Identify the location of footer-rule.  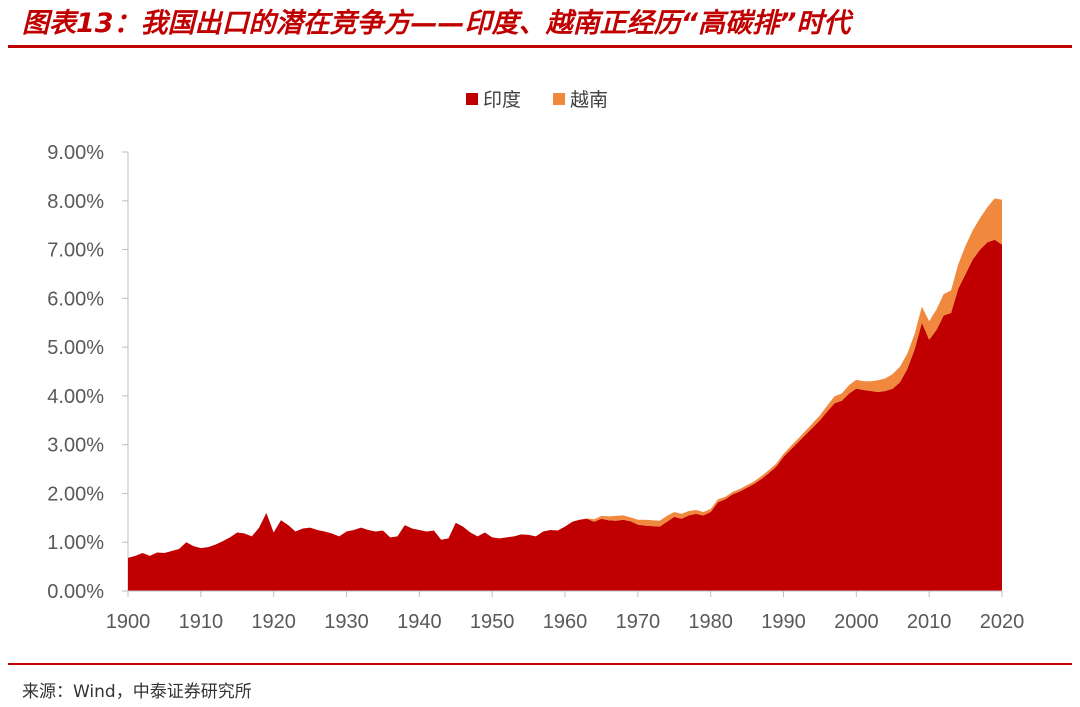
(540, 664).